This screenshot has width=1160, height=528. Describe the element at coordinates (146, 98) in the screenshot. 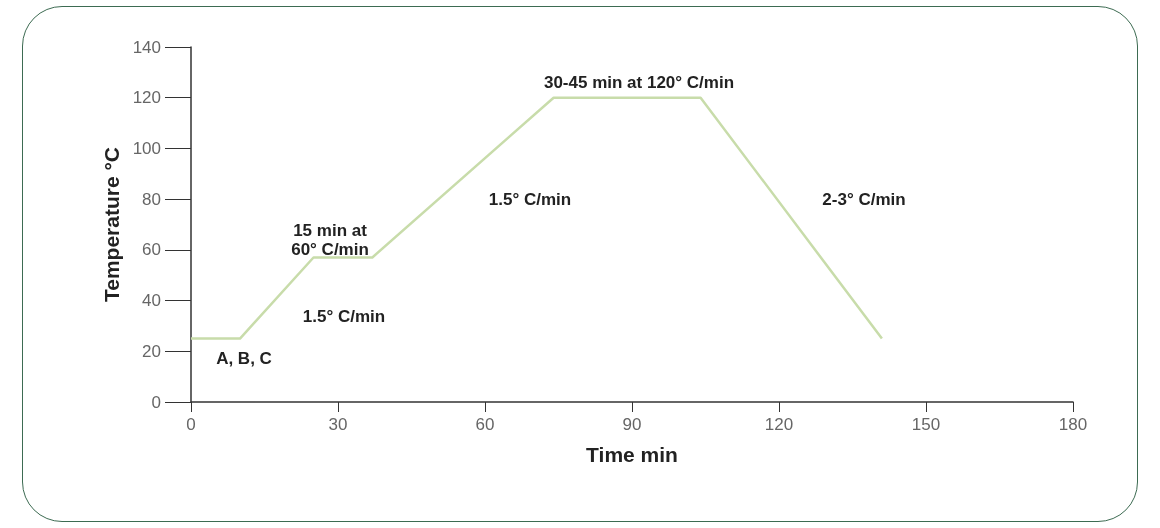

I see `y-tick-label: 120` at that location.